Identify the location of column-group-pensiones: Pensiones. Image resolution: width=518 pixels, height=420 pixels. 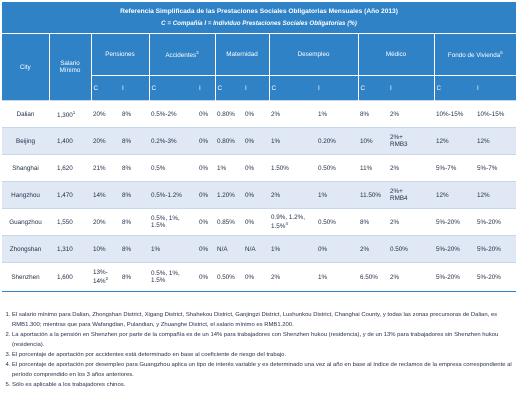
(119, 54).